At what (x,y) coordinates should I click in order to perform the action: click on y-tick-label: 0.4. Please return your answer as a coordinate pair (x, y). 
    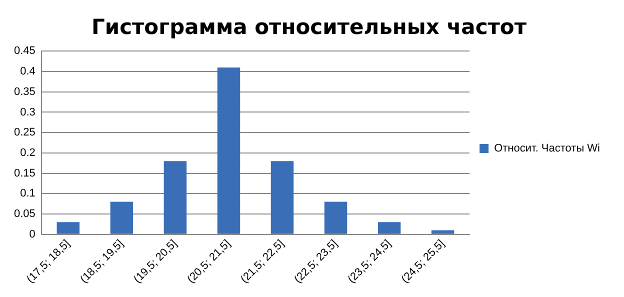
    Looking at the image, I should click on (28, 72).